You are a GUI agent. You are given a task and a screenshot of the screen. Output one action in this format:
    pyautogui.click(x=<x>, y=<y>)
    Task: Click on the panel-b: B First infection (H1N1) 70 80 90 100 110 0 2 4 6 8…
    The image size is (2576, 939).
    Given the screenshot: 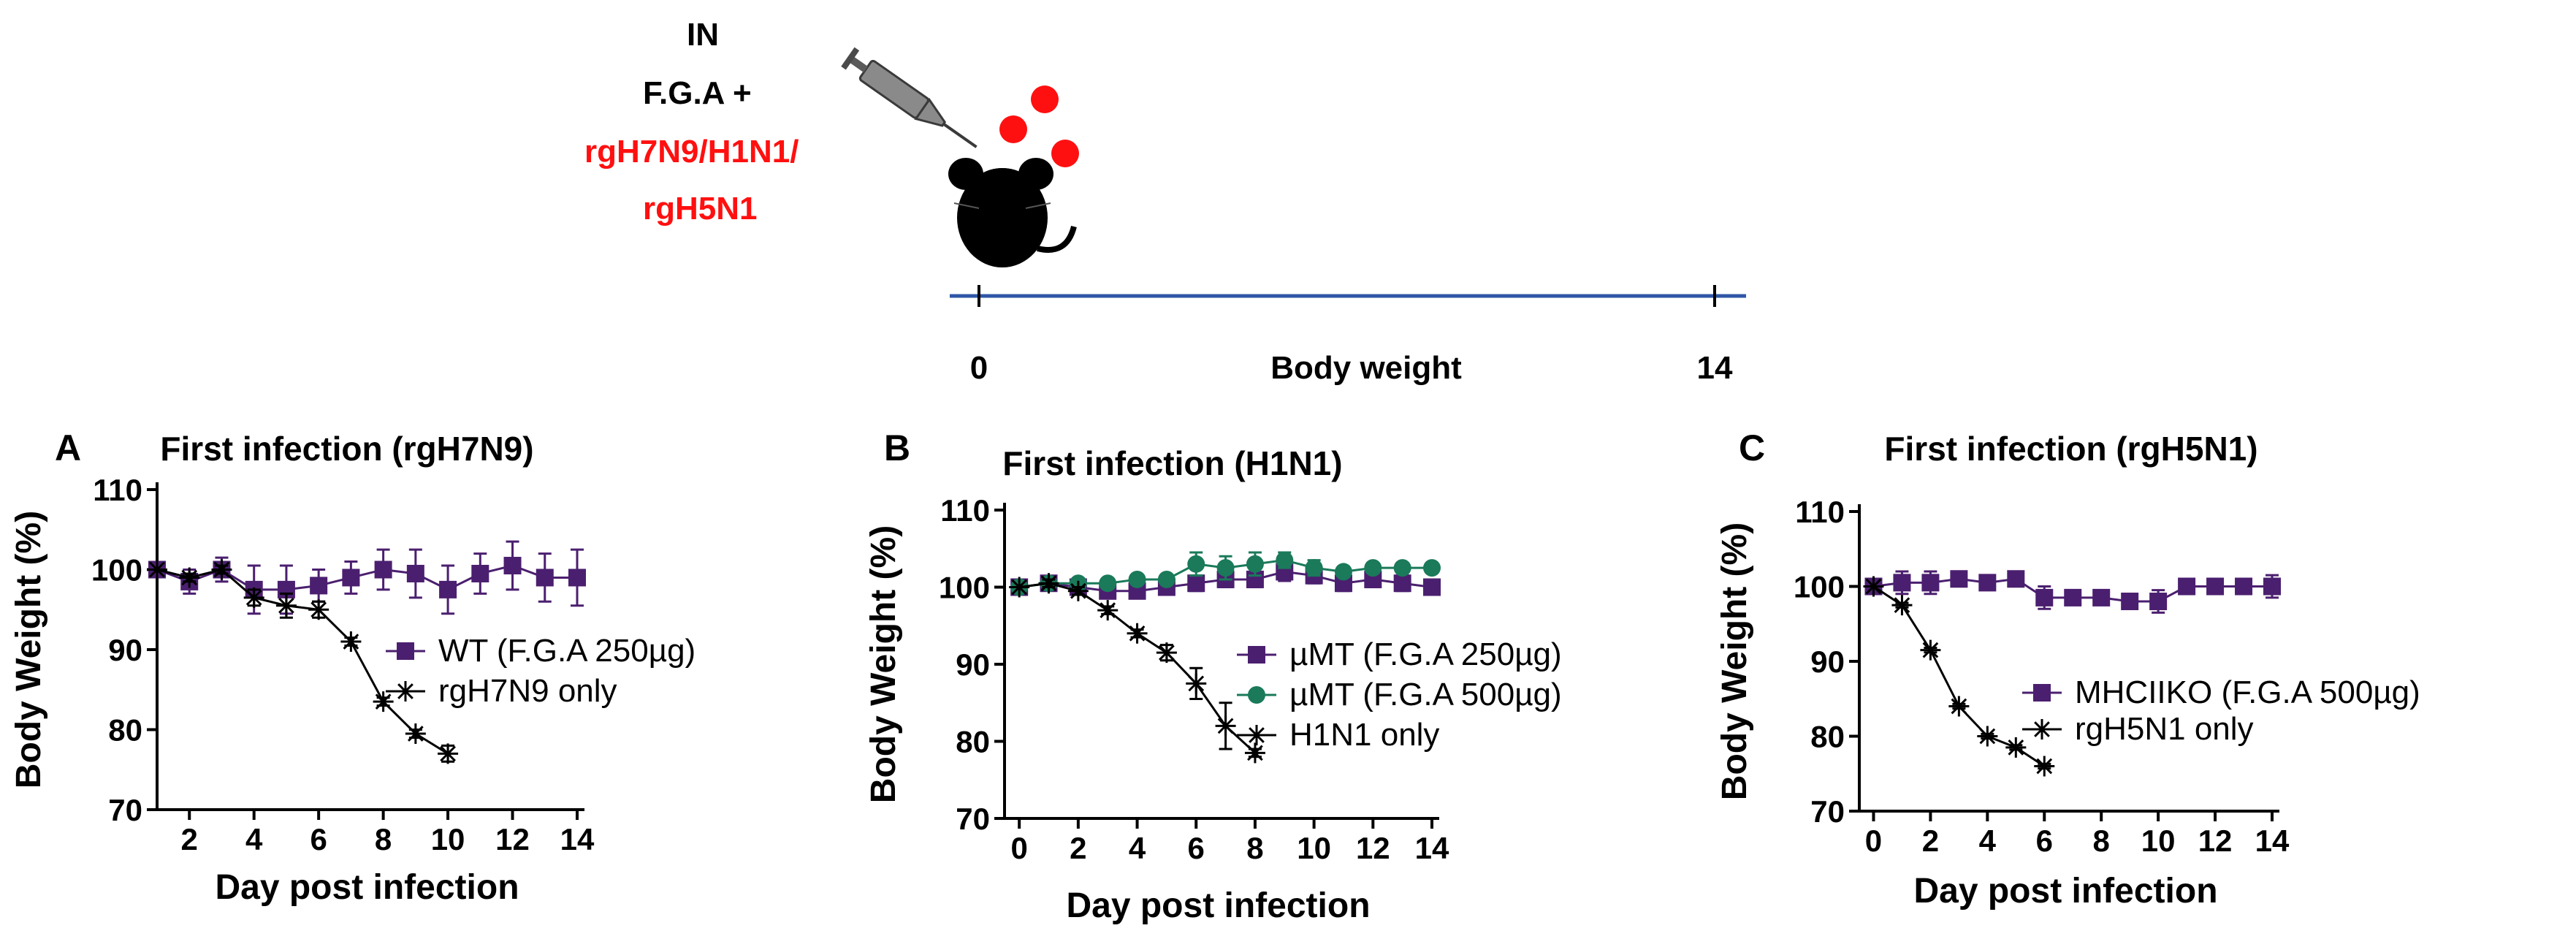 What is the action you would take?
    pyautogui.click(x=1213, y=676)
    